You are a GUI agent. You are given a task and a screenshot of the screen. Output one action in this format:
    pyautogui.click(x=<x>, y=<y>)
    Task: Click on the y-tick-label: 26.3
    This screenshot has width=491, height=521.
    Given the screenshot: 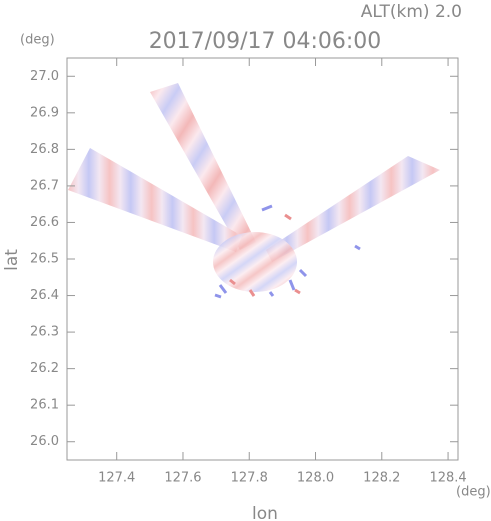 What is the action you would take?
    pyautogui.click(x=44, y=332)
    